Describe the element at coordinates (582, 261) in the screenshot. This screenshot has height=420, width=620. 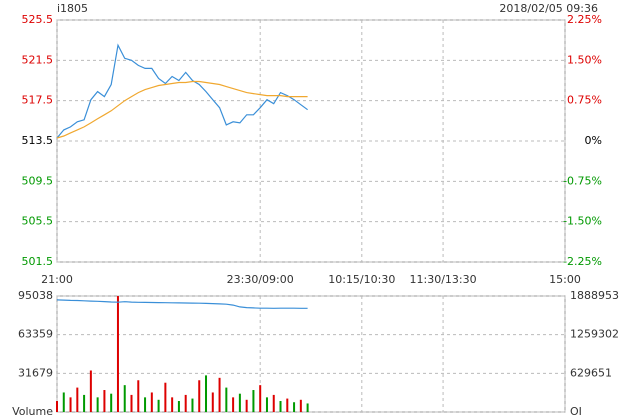
I see `y2-tick-label: -2.25%` at that location.